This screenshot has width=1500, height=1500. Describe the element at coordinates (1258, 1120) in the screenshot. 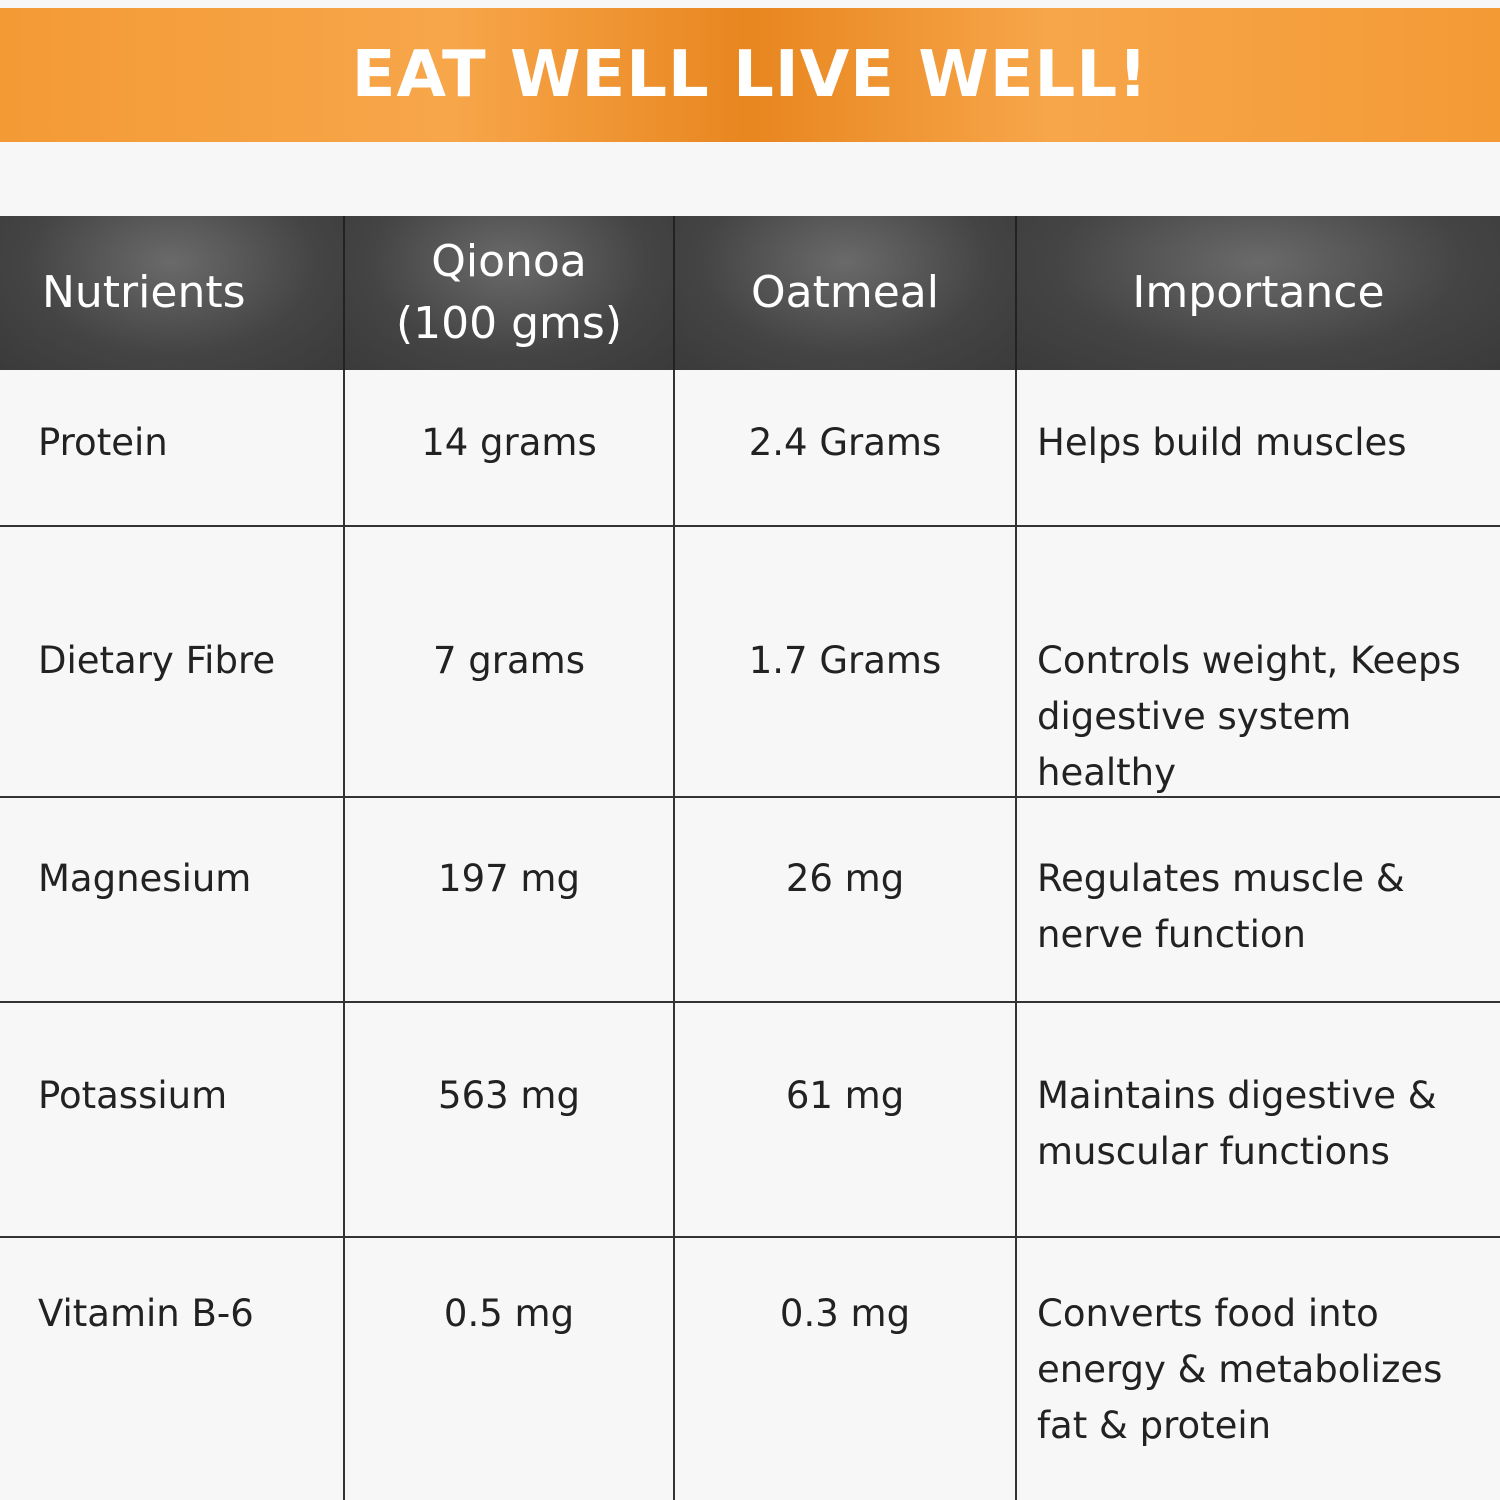

I see `table-cell: Maintains digestive & muscular functions` at that location.